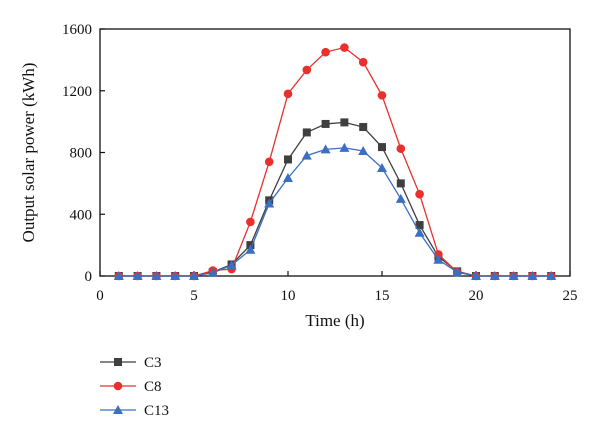 This screenshot has height=439, width=600. Describe the element at coordinates (382, 296) in the screenshot. I see `x-tick-label: 15` at that location.